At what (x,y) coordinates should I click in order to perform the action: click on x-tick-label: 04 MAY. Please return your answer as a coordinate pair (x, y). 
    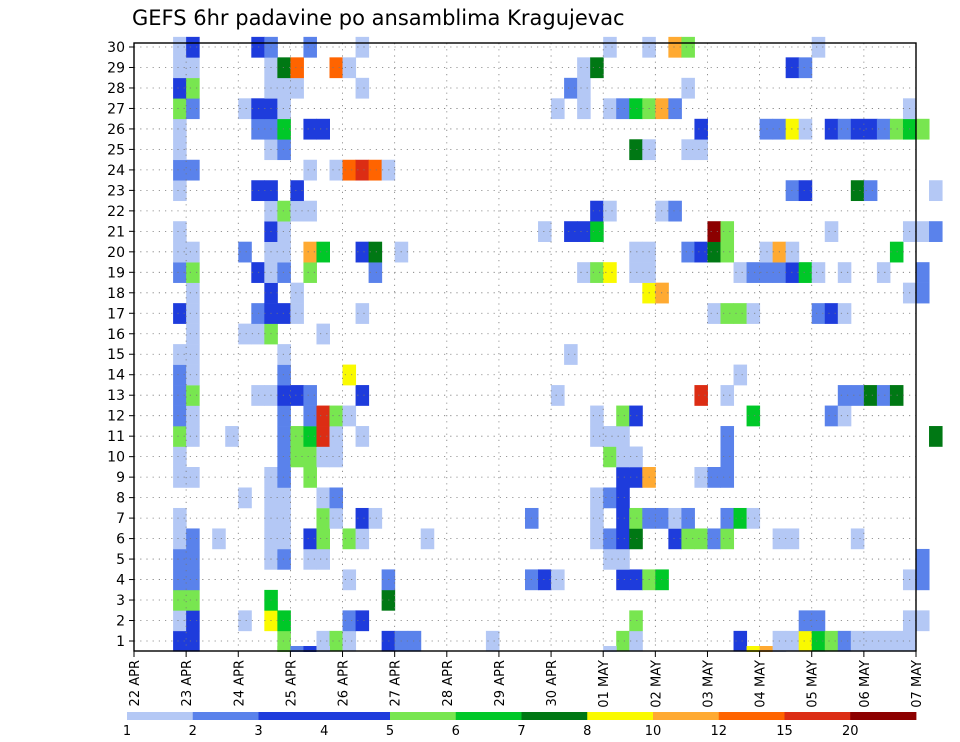
    Looking at the image, I should click on (761, 684).